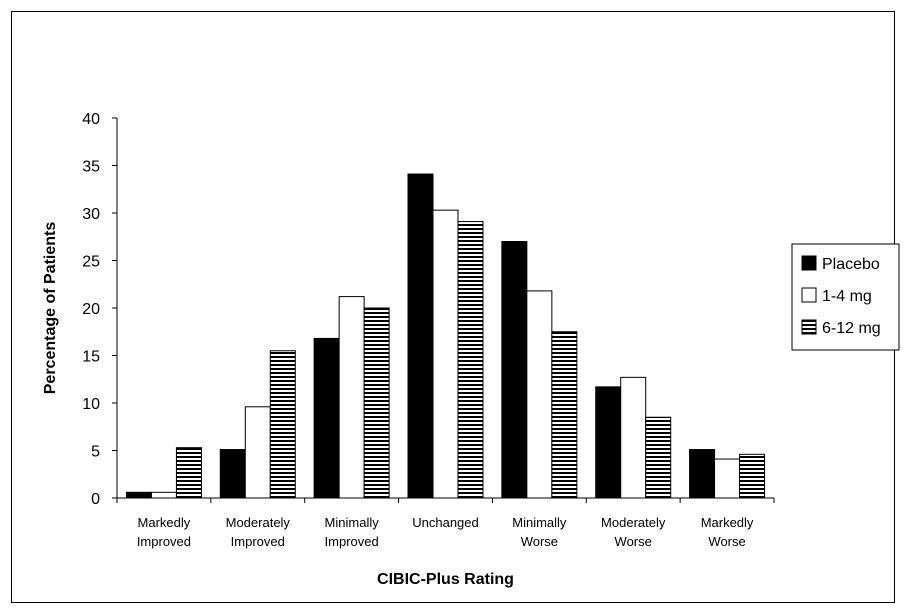 This screenshot has height=614, width=907. Describe the element at coordinates (164, 532) in the screenshot. I see `x-tick-label: Markedly Improved` at that location.